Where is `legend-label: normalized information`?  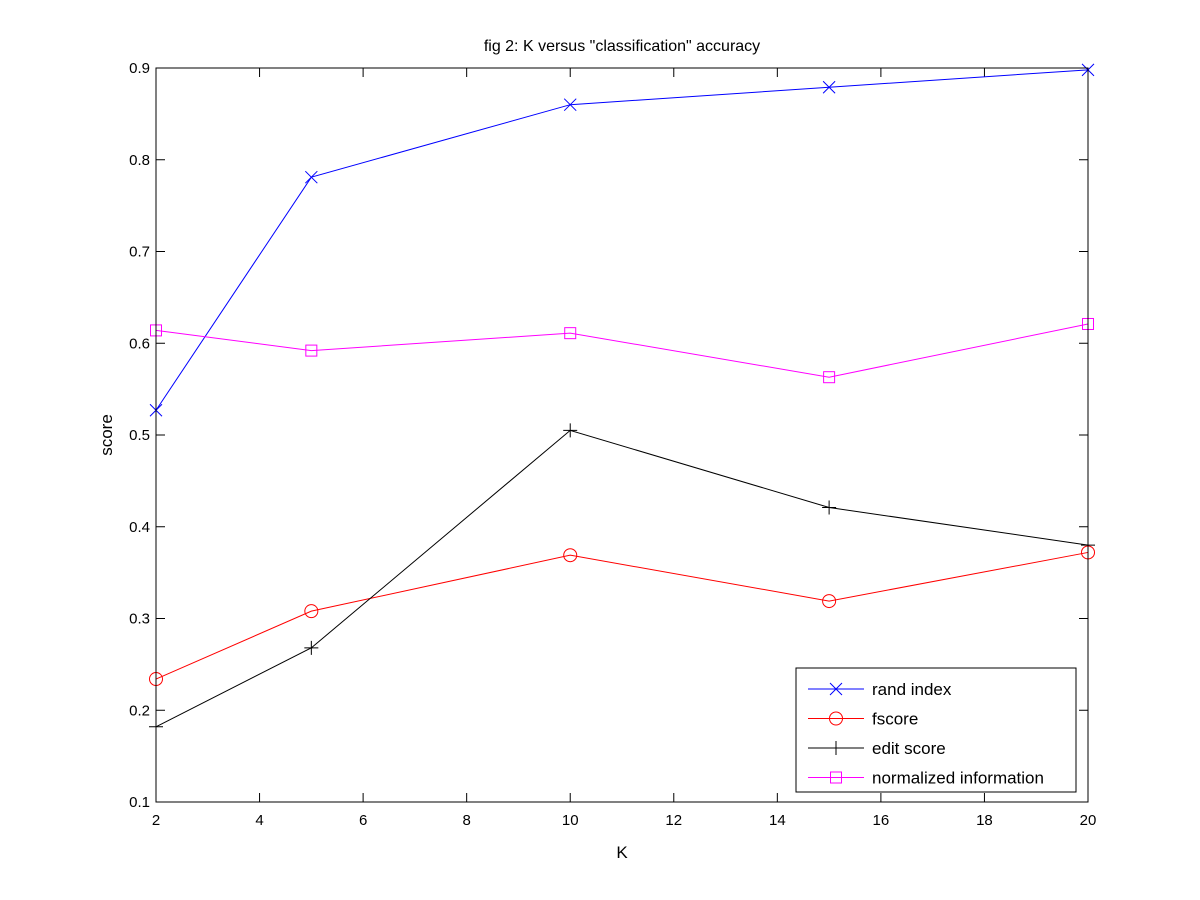 legend-label: normalized information is located at coordinates (958, 778).